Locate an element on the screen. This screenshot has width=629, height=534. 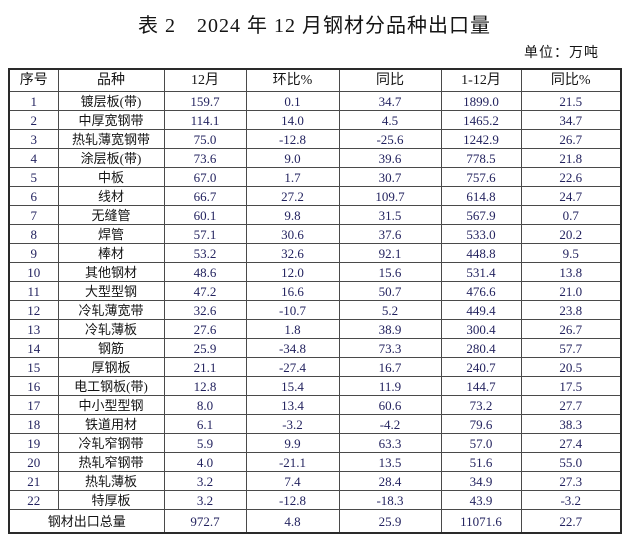
table-cell: 热轧薄板 is located at coordinates (111, 481).